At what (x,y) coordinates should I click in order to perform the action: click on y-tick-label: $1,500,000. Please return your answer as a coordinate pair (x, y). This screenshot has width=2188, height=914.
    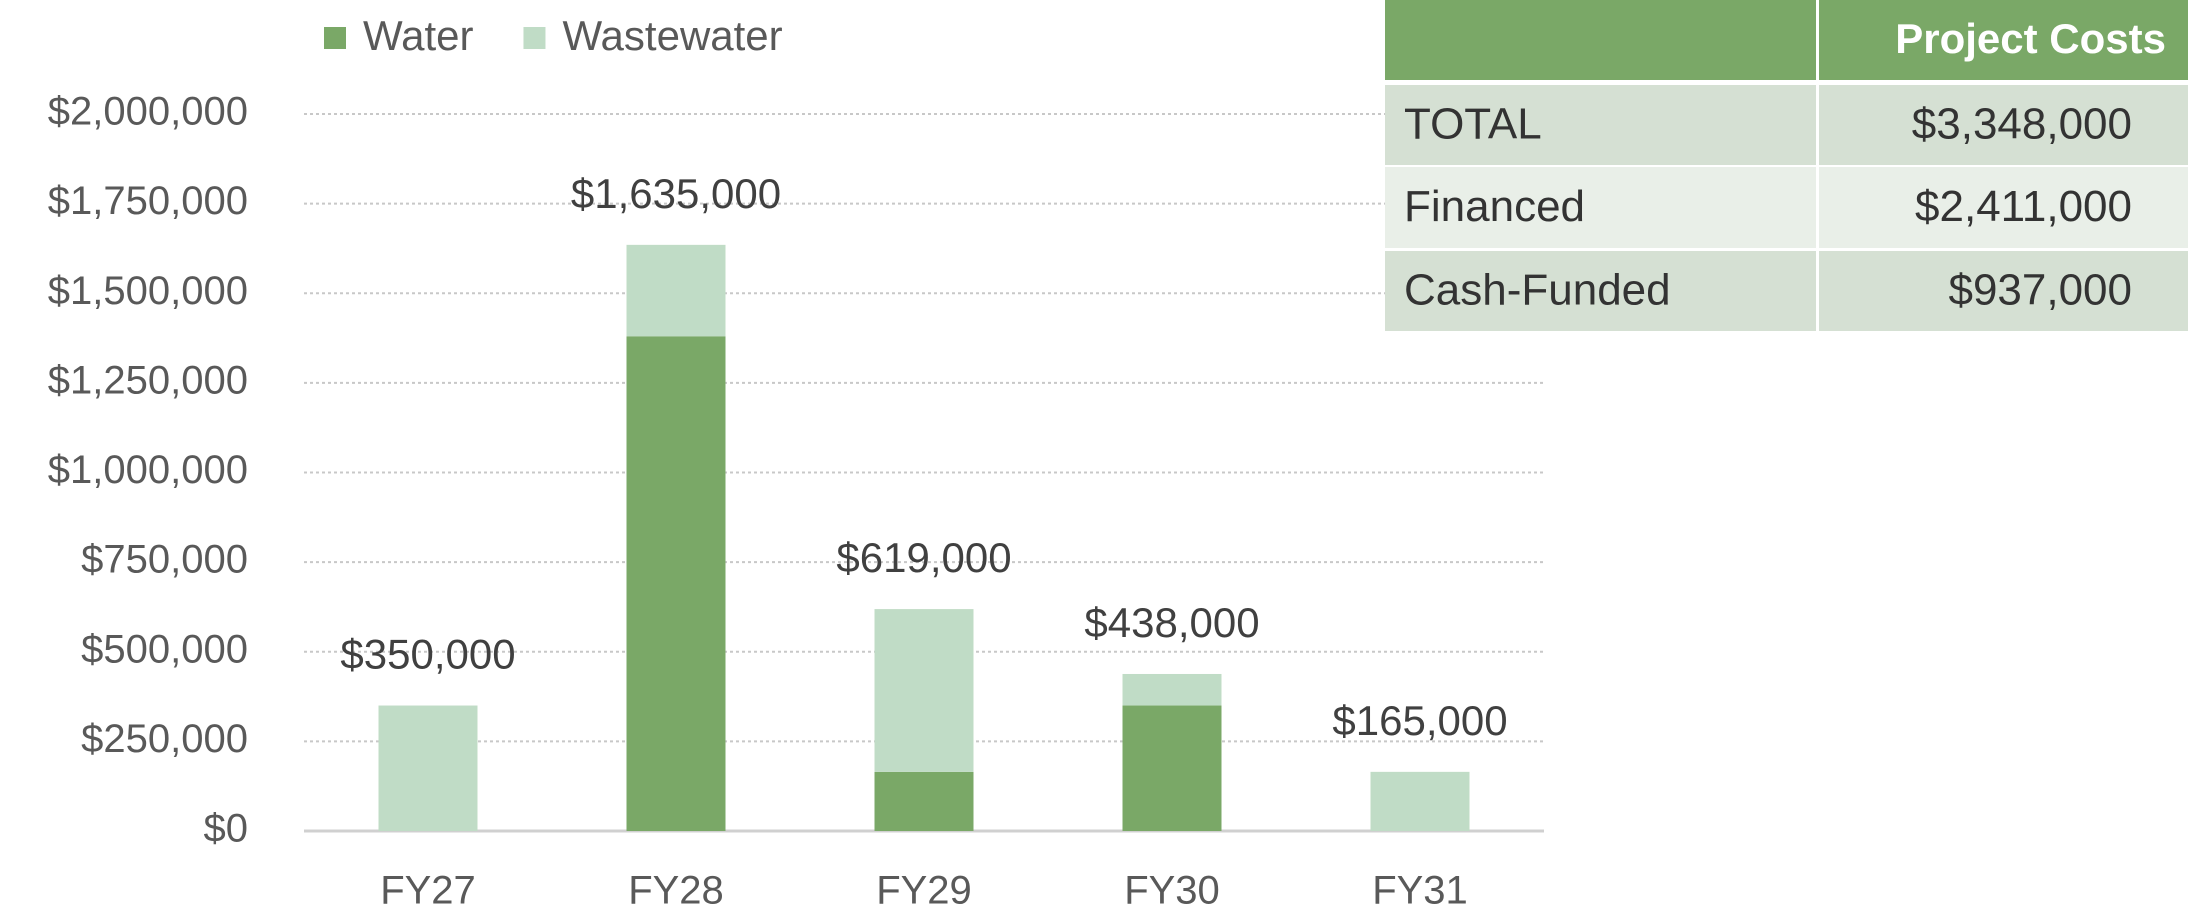
    Looking at the image, I should click on (148, 291).